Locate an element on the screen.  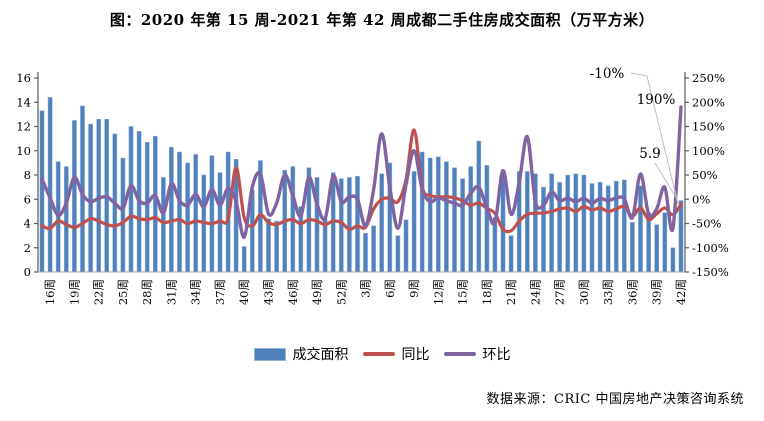
svg-text: 46周 is located at coordinates (293, 292).